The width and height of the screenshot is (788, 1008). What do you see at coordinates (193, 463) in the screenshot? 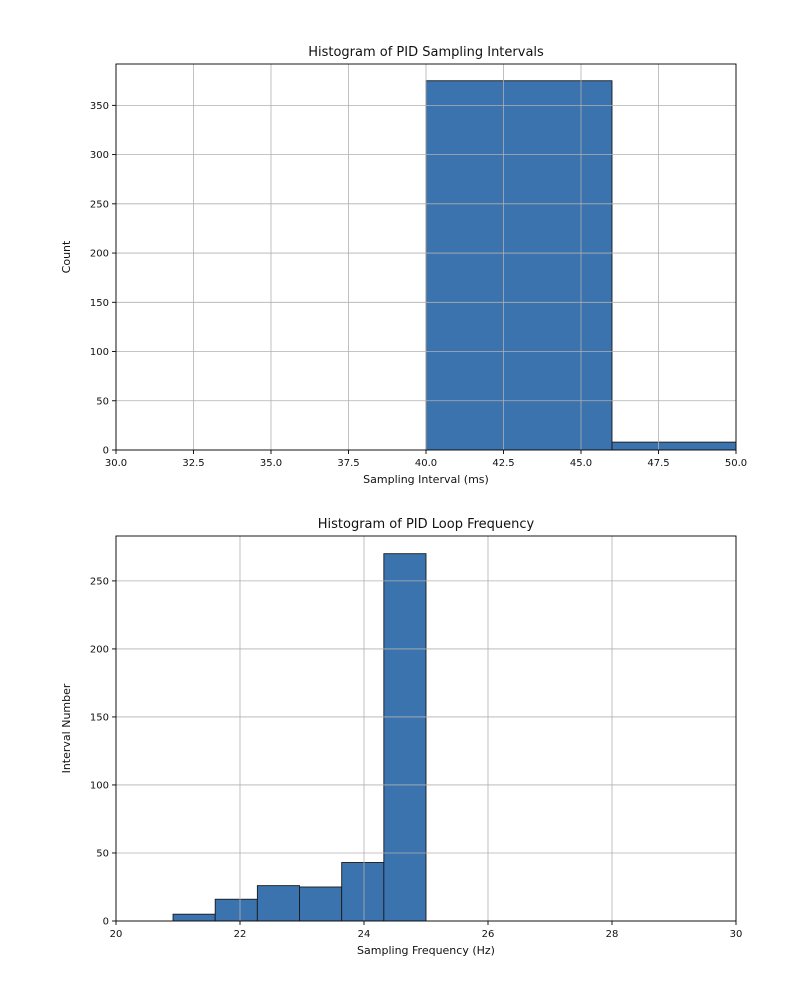
I see `x-tick-label: 32.5` at bounding box center [193, 463].